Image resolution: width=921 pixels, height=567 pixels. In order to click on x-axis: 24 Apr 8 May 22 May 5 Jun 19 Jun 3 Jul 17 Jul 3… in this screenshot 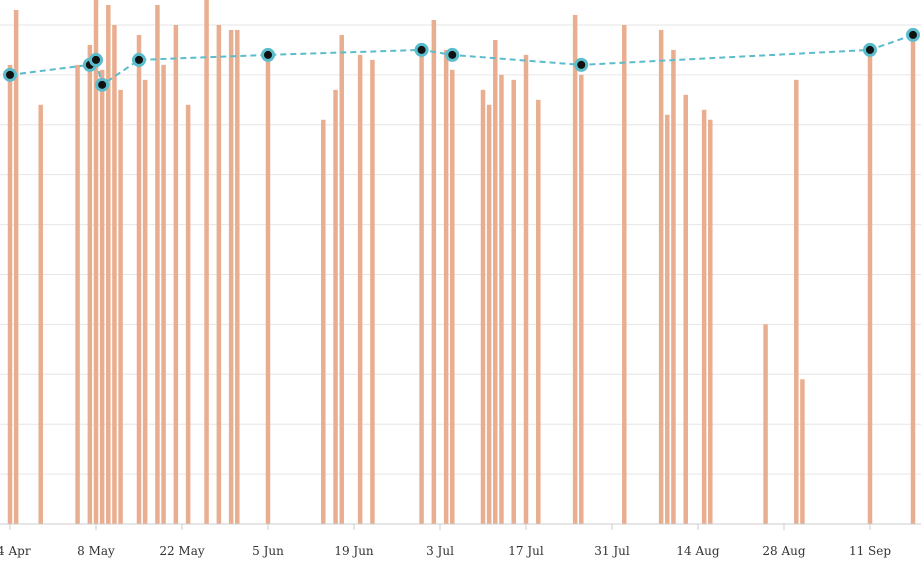, I will do `click(460, 540)`.